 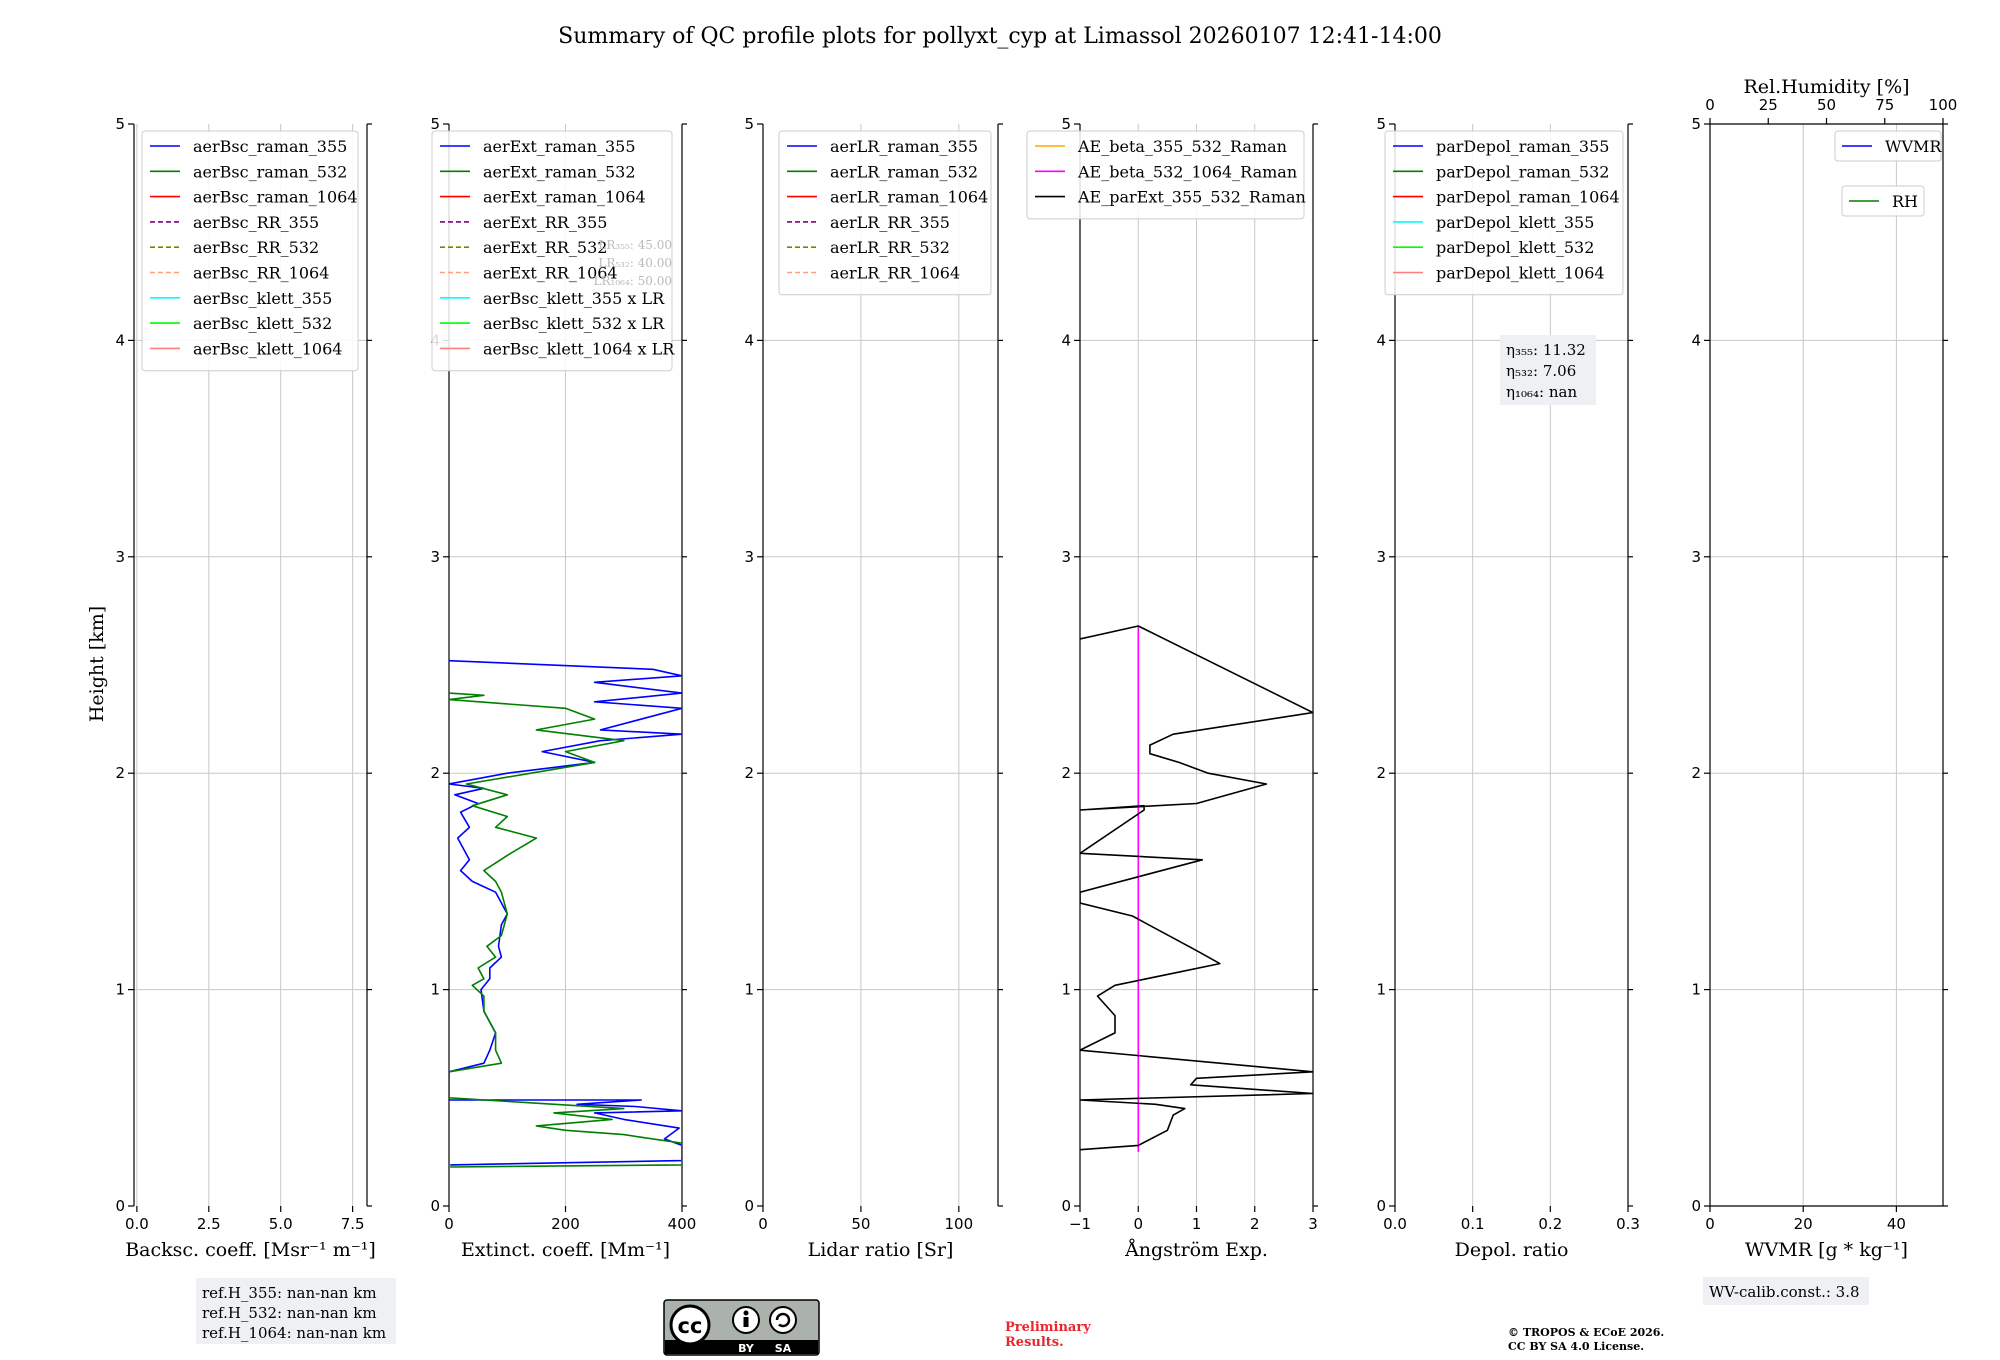 What do you see at coordinates (550, 273) in the screenshot?
I see `legend-label: aerExt_RR_1064` at bounding box center [550, 273].